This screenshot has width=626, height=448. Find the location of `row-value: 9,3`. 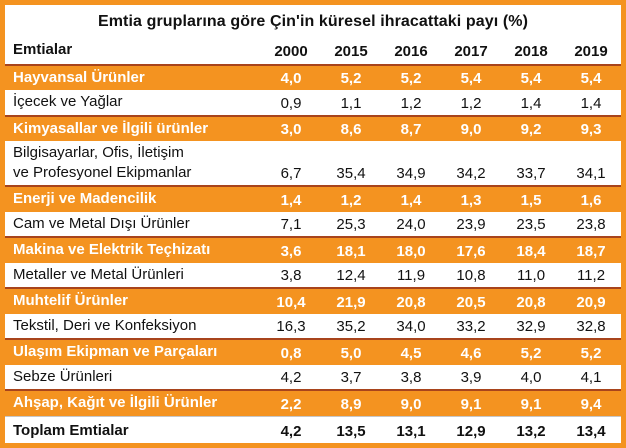

row-value: 9,3 is located at coordinates (591, 129).